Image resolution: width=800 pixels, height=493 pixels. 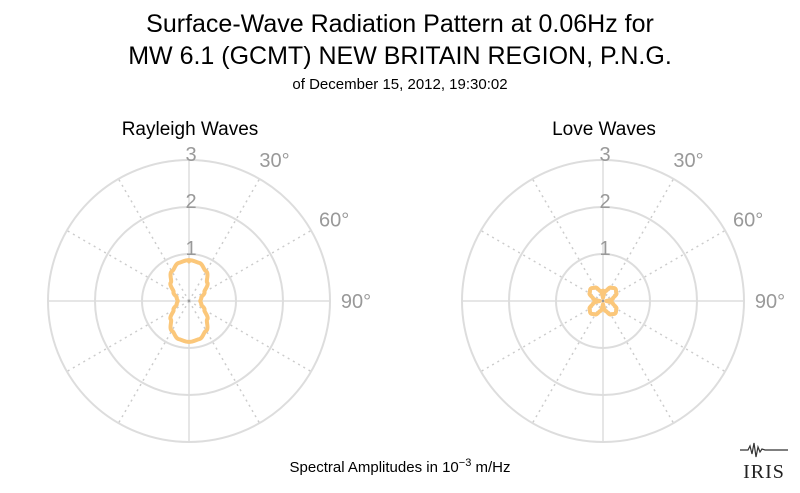 I want to click on rayleigh-r-tick-label: 3, so click(x=190, y=155).